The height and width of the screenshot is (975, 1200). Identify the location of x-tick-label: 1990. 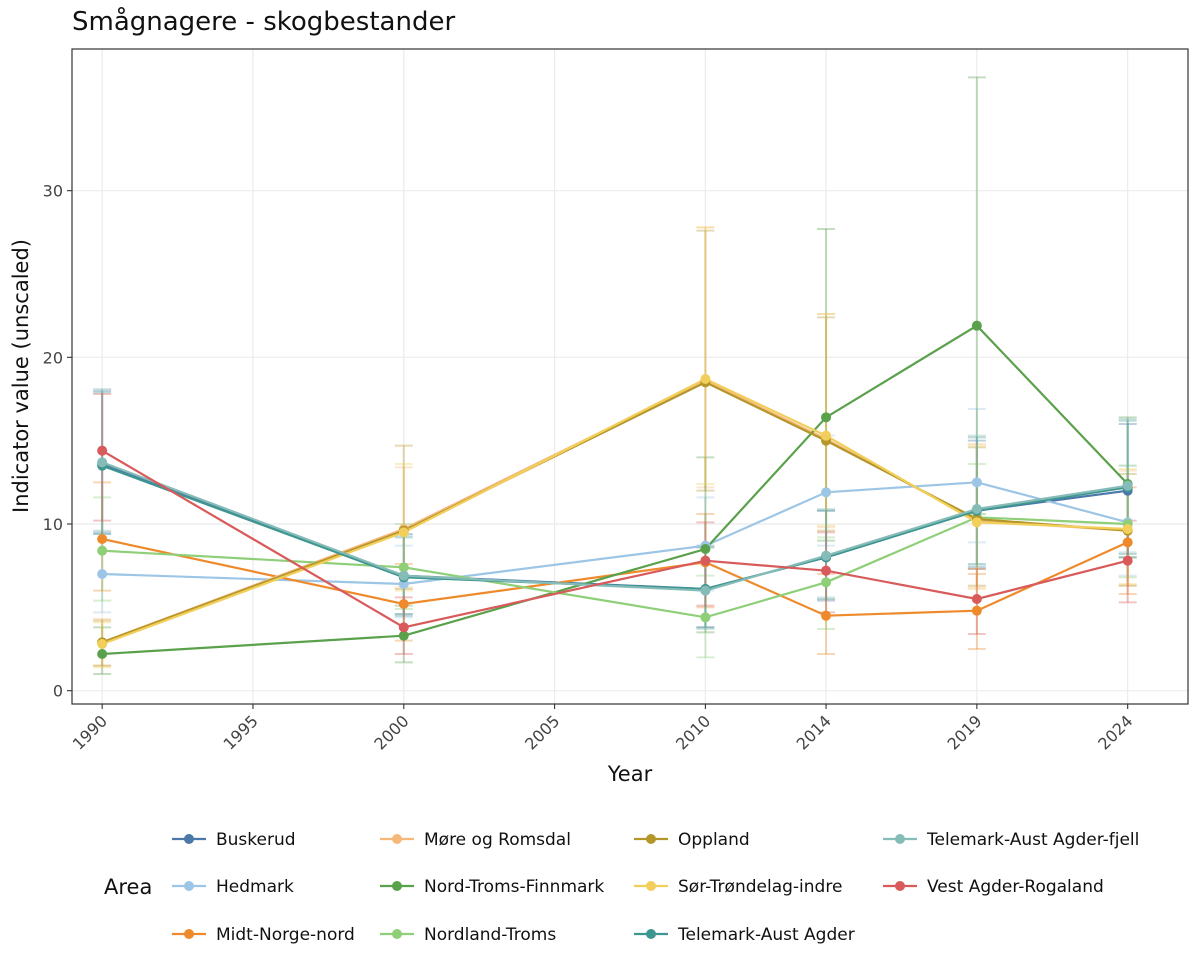
(90, 732).